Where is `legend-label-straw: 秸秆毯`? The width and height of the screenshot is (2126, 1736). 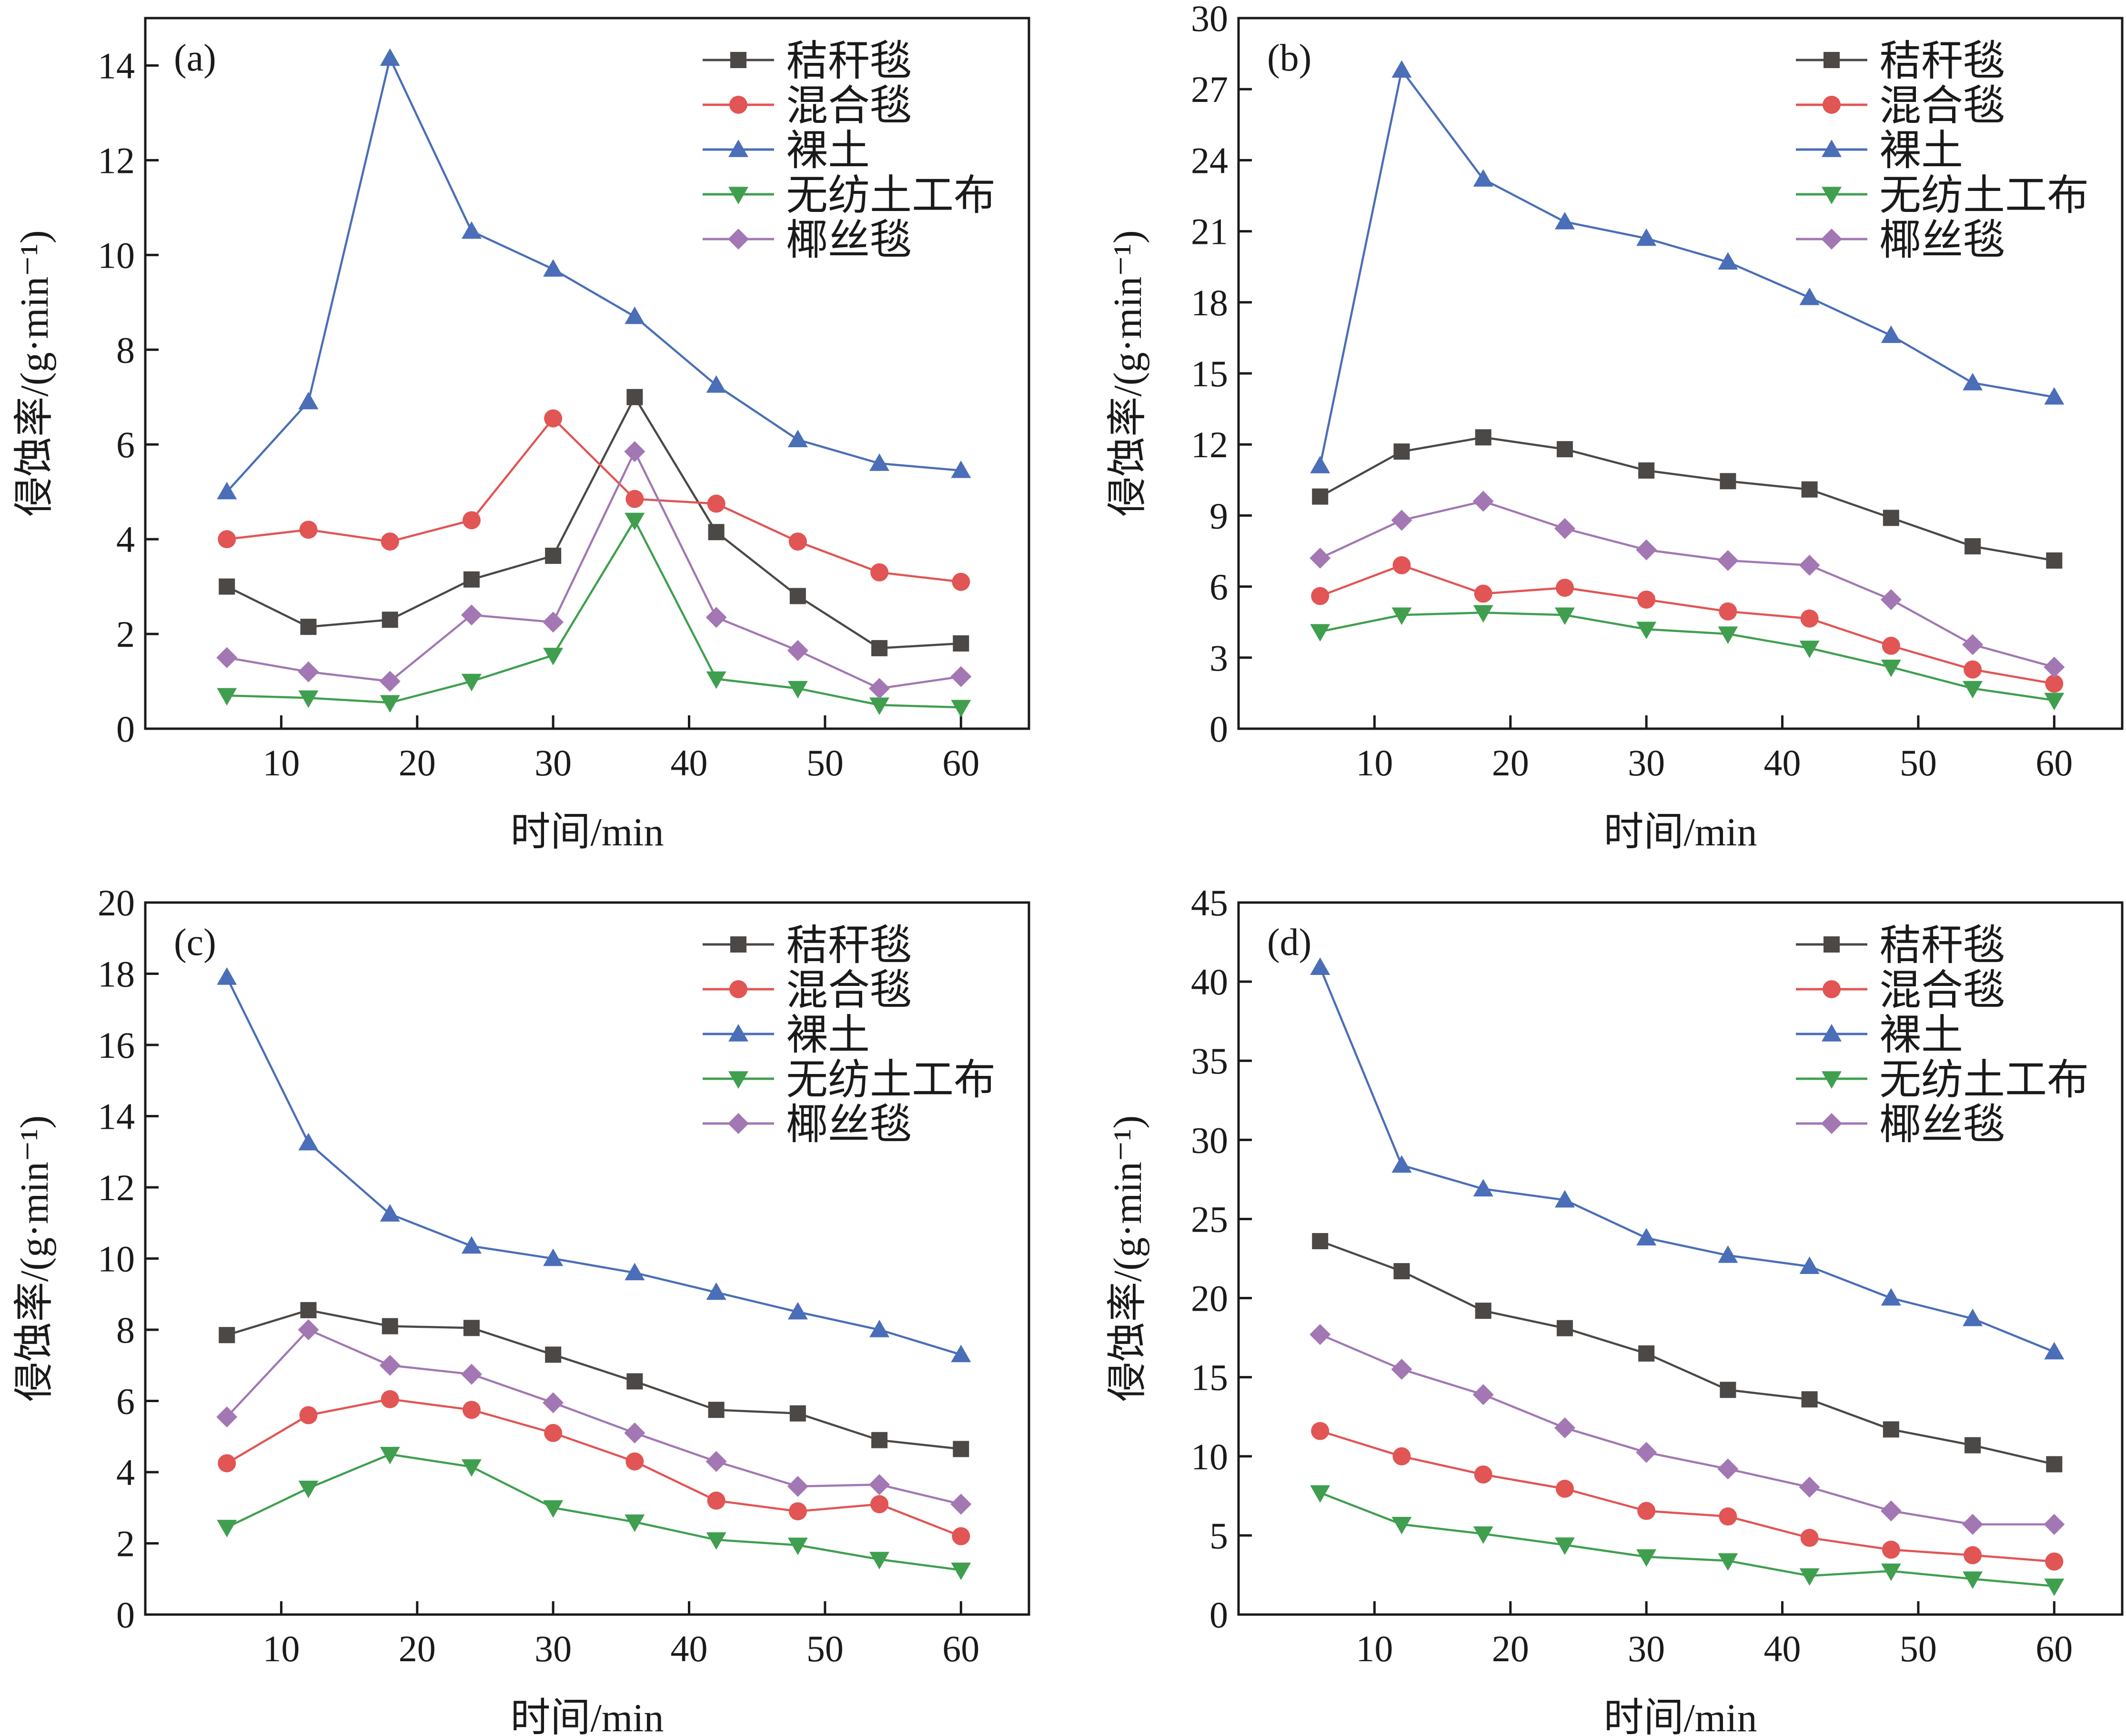
legend-label-straw: 秸秆毯 is located at coordinates (1942, 946).